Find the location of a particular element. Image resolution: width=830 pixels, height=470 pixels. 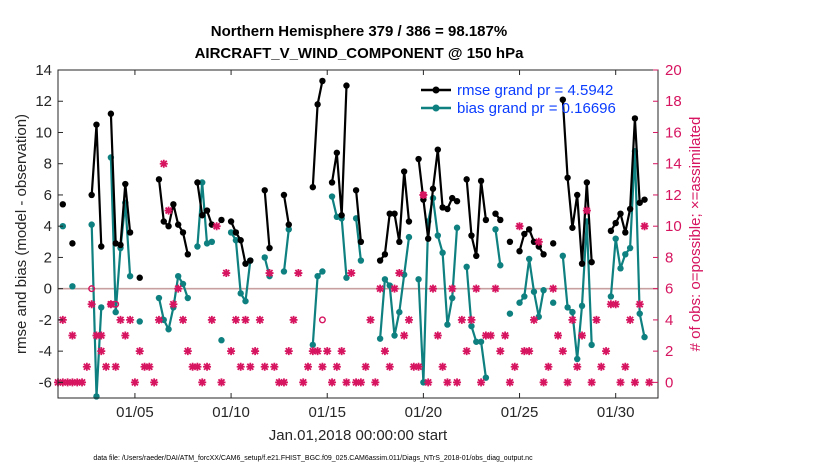

y2-axis-label: # of obs: o=possible; ×=assimilated is located at coordinates (695, 234).